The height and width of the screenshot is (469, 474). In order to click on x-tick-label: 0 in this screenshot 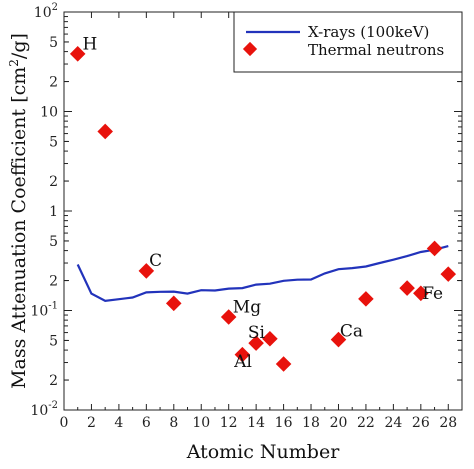, I will do `click(64, 423)`.